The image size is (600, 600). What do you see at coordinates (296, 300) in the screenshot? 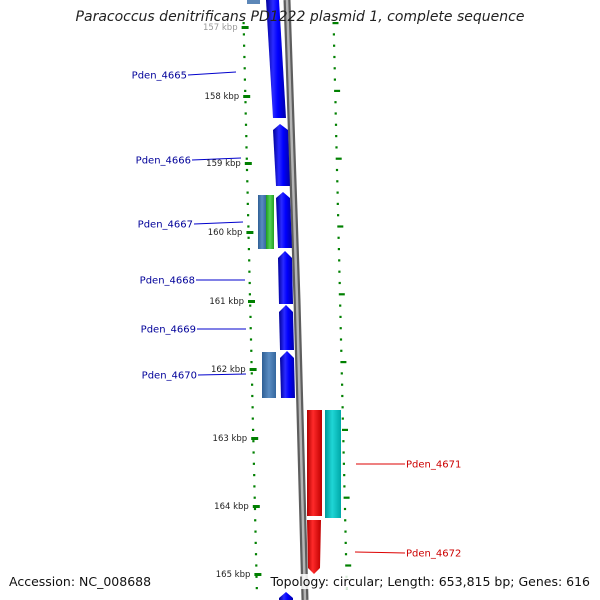
I see `backbone-highlight` at bounding box center [296, 300].